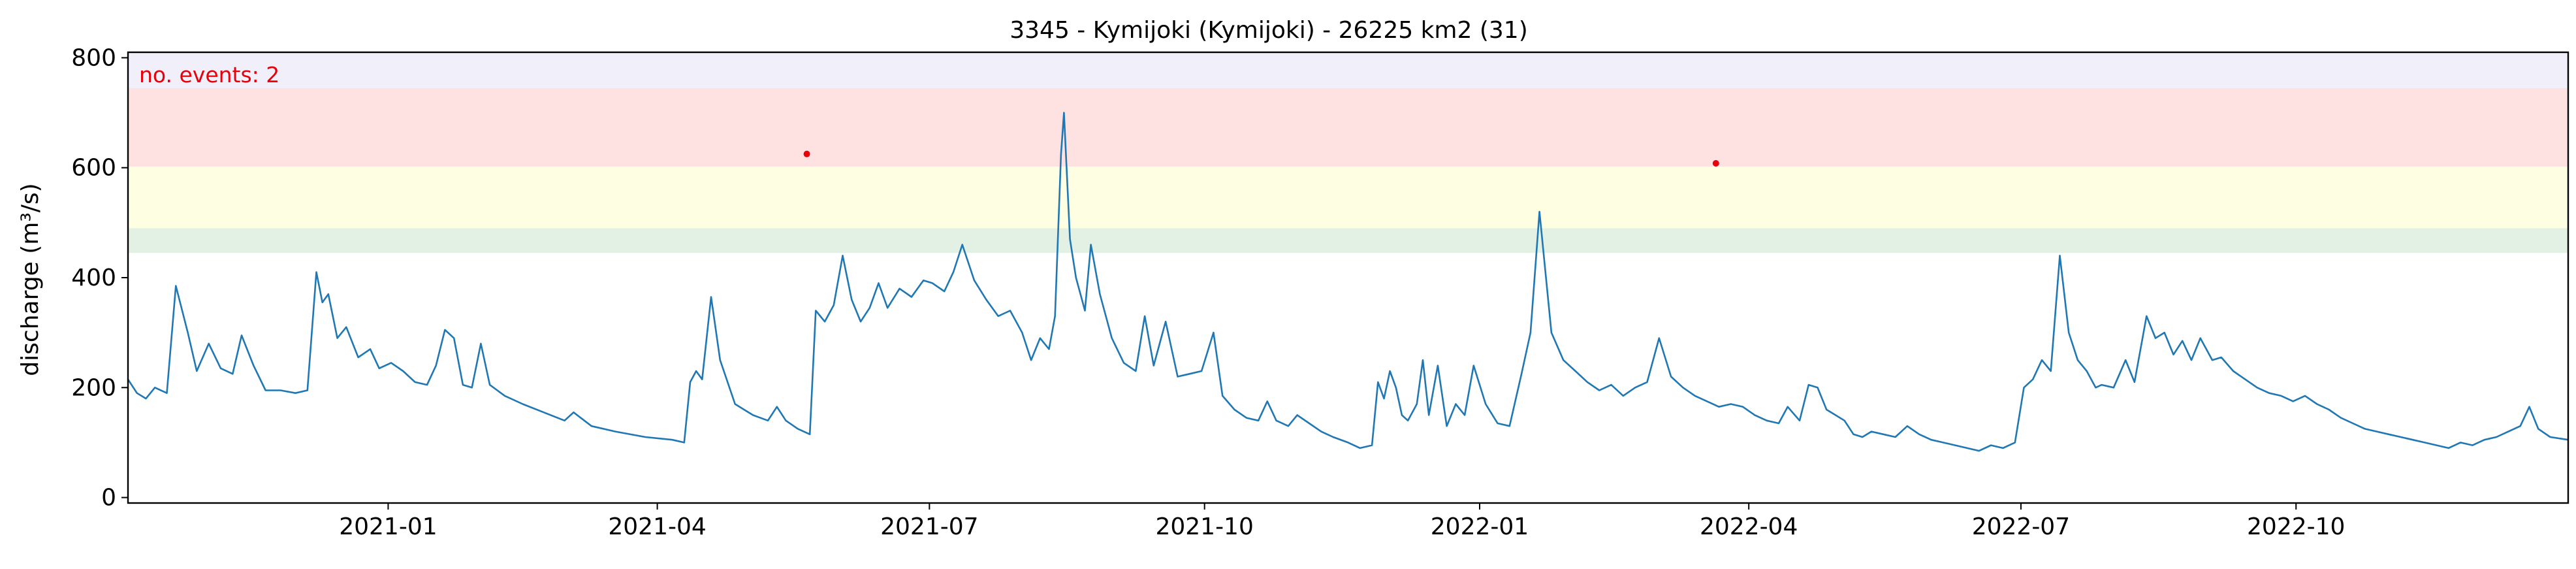 This screenshot has height=569, width=2576. What do you see at coordinates (108, 498) in the screenshot?
I see `y-tick-label-0: 0` at bounding box center [108, 498].